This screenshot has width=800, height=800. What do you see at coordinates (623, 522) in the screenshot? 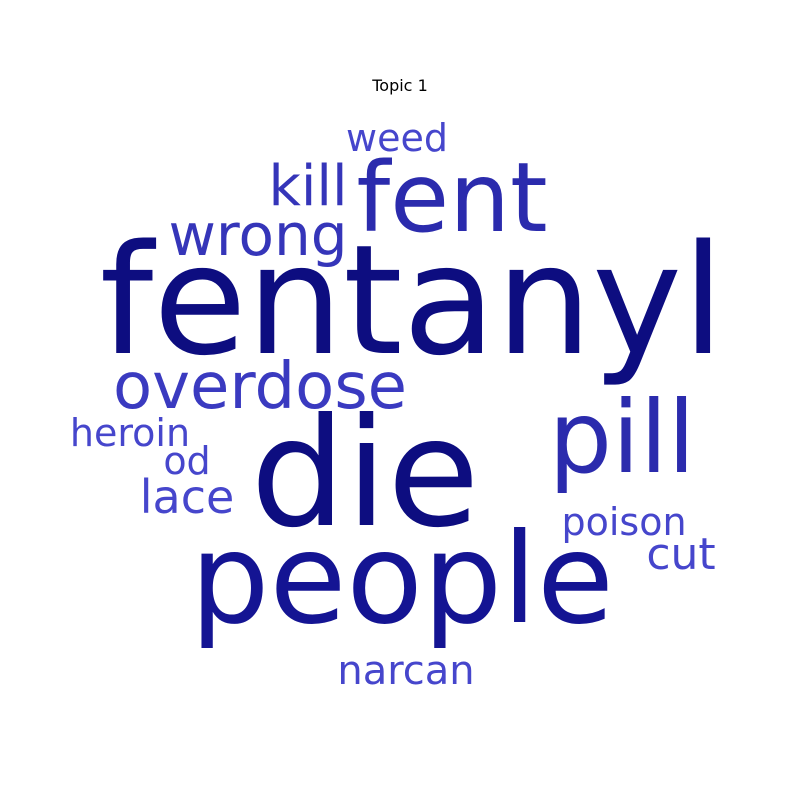
I see `word-poison: poison` at bounding box center [623, 522].